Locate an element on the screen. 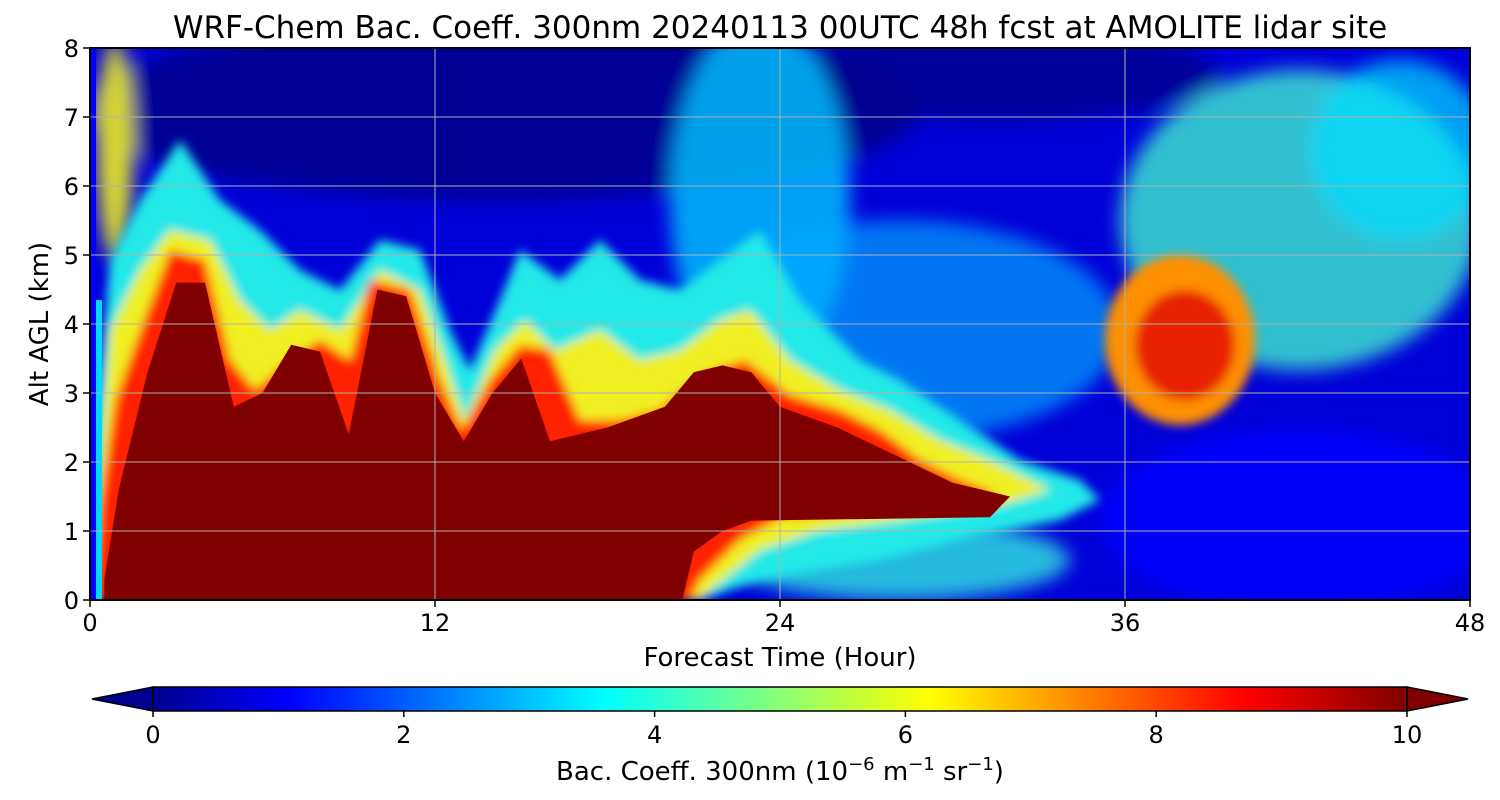 This screenshot has height=800, width=1500. y-tick-label: 1 is located at coordinates (71, 532).